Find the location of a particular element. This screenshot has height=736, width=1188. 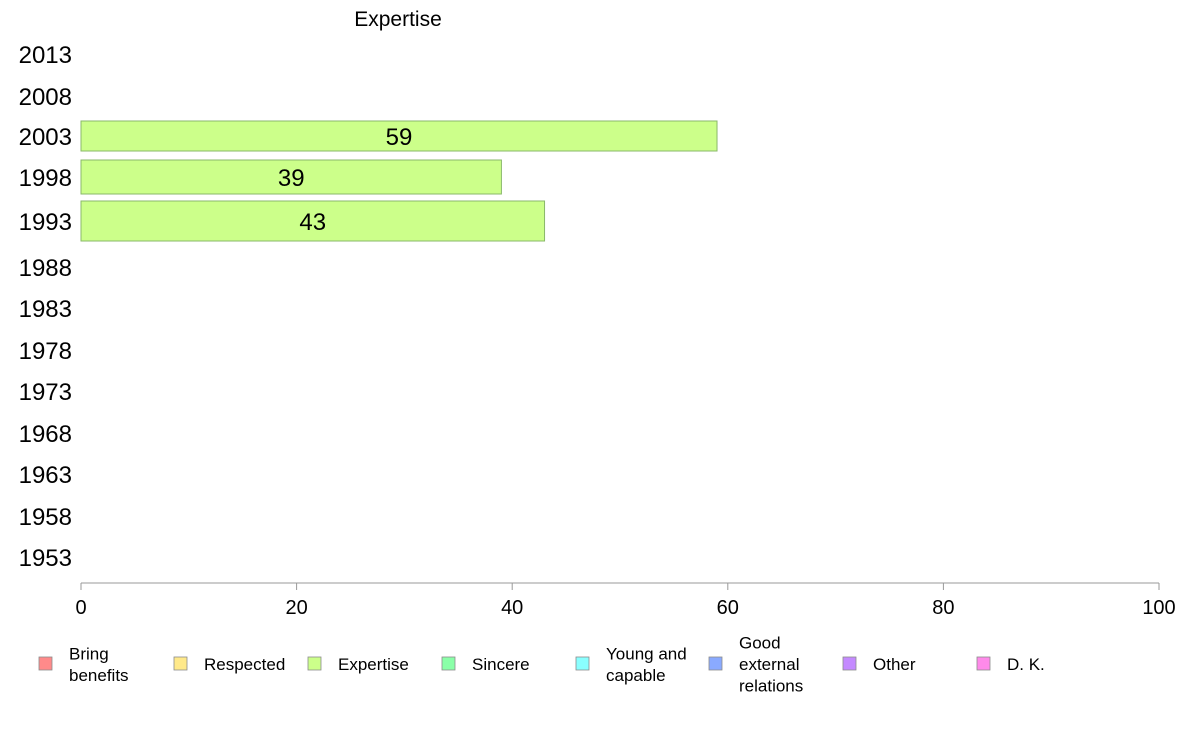

category-label: 1993 is located at coordinates (45, 222).